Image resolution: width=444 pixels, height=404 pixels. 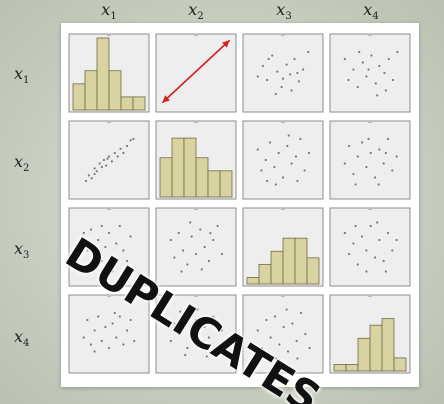 What do you see at coordinates (109, 11) in the screenshot?
I see `col-label-x1: x1` at bounding box center [109, 11].